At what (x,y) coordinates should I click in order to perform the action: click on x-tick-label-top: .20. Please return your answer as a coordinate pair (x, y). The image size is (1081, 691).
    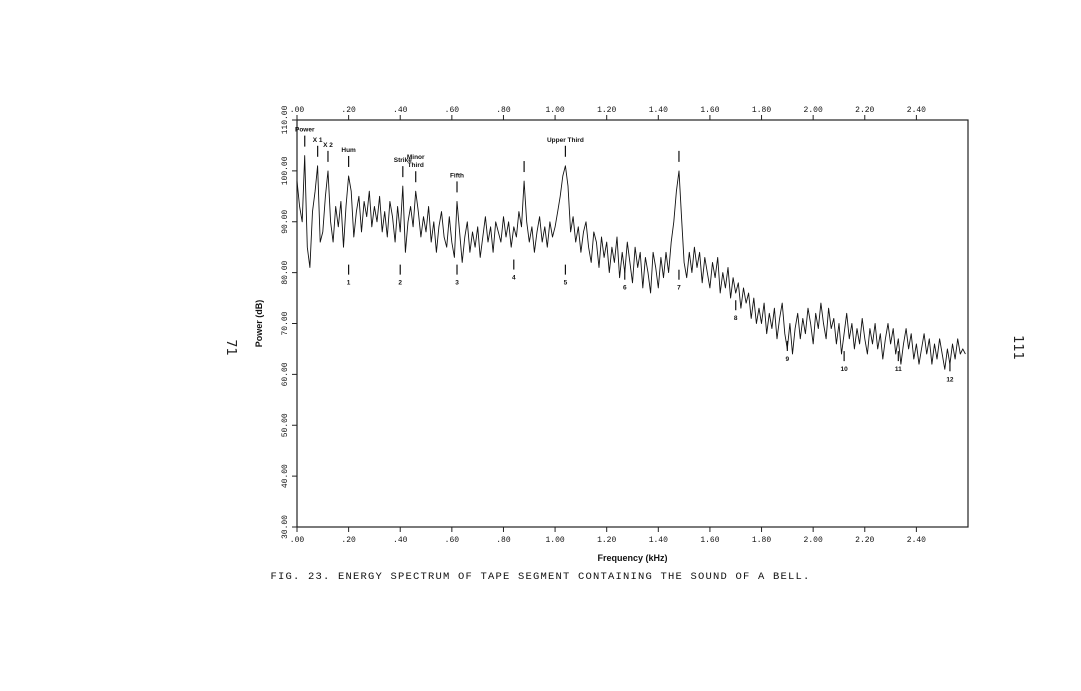
    Looking at the image, I should click on (348, 110).